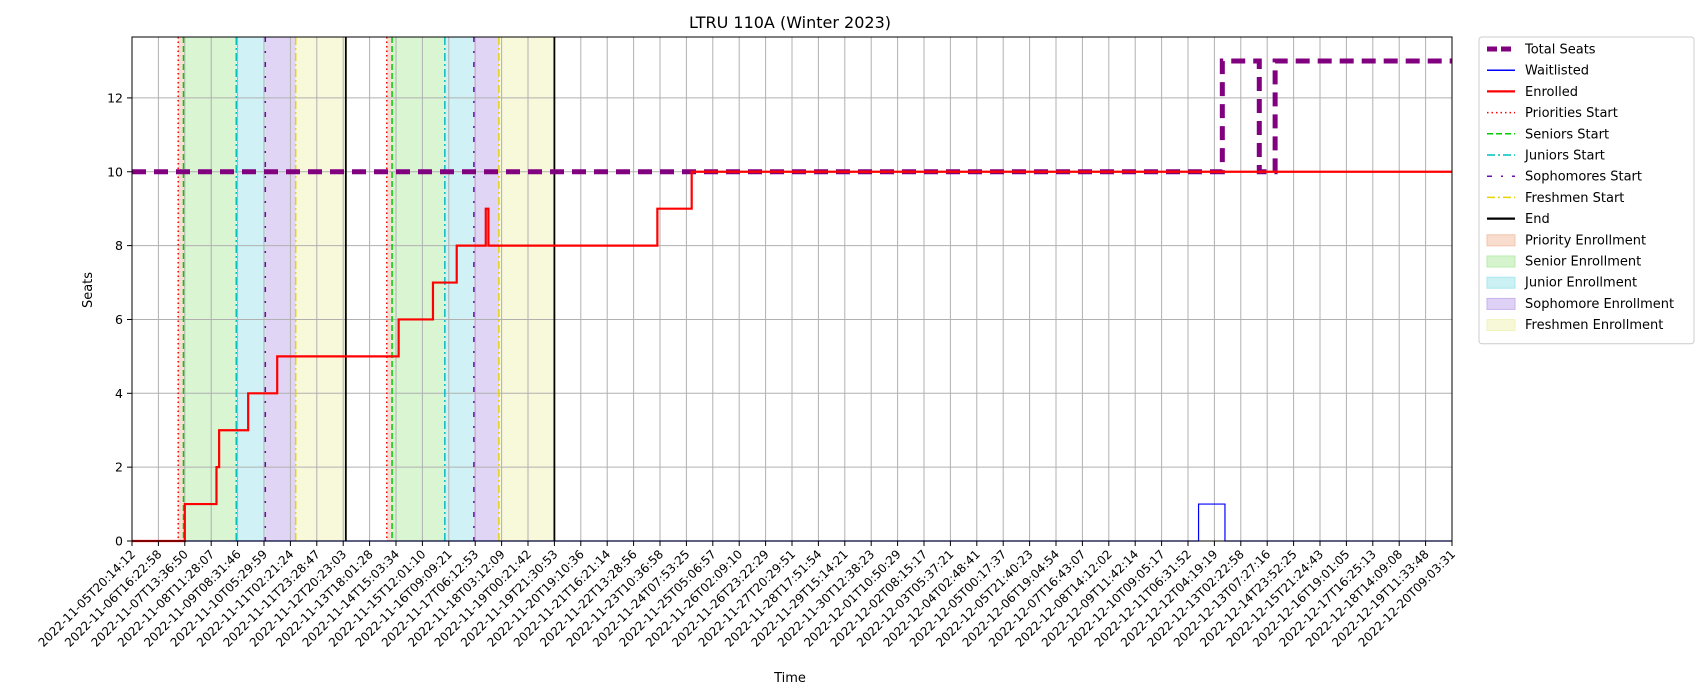 Image resolution: width=1700 pixels, height=700 pixels. What do you see at coordinates (88, 290) in the screenshot?
I see `y-axis-label: Seats` at bounding box center [88, 290].